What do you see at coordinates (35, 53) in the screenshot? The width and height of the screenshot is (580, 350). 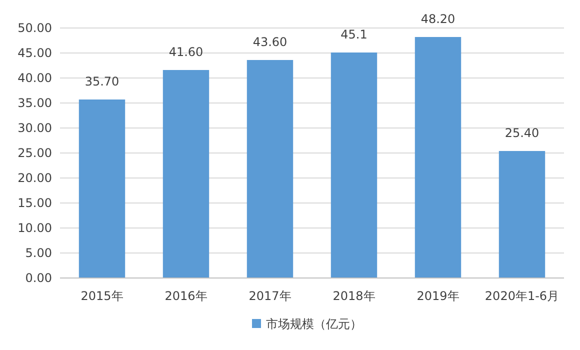 I see `y-tick-label: 45.00` at bounding box center [35, 53].